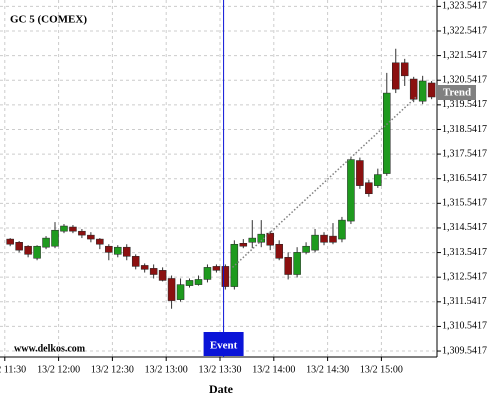  I want to click on trend-label-box, so click(457, 92).